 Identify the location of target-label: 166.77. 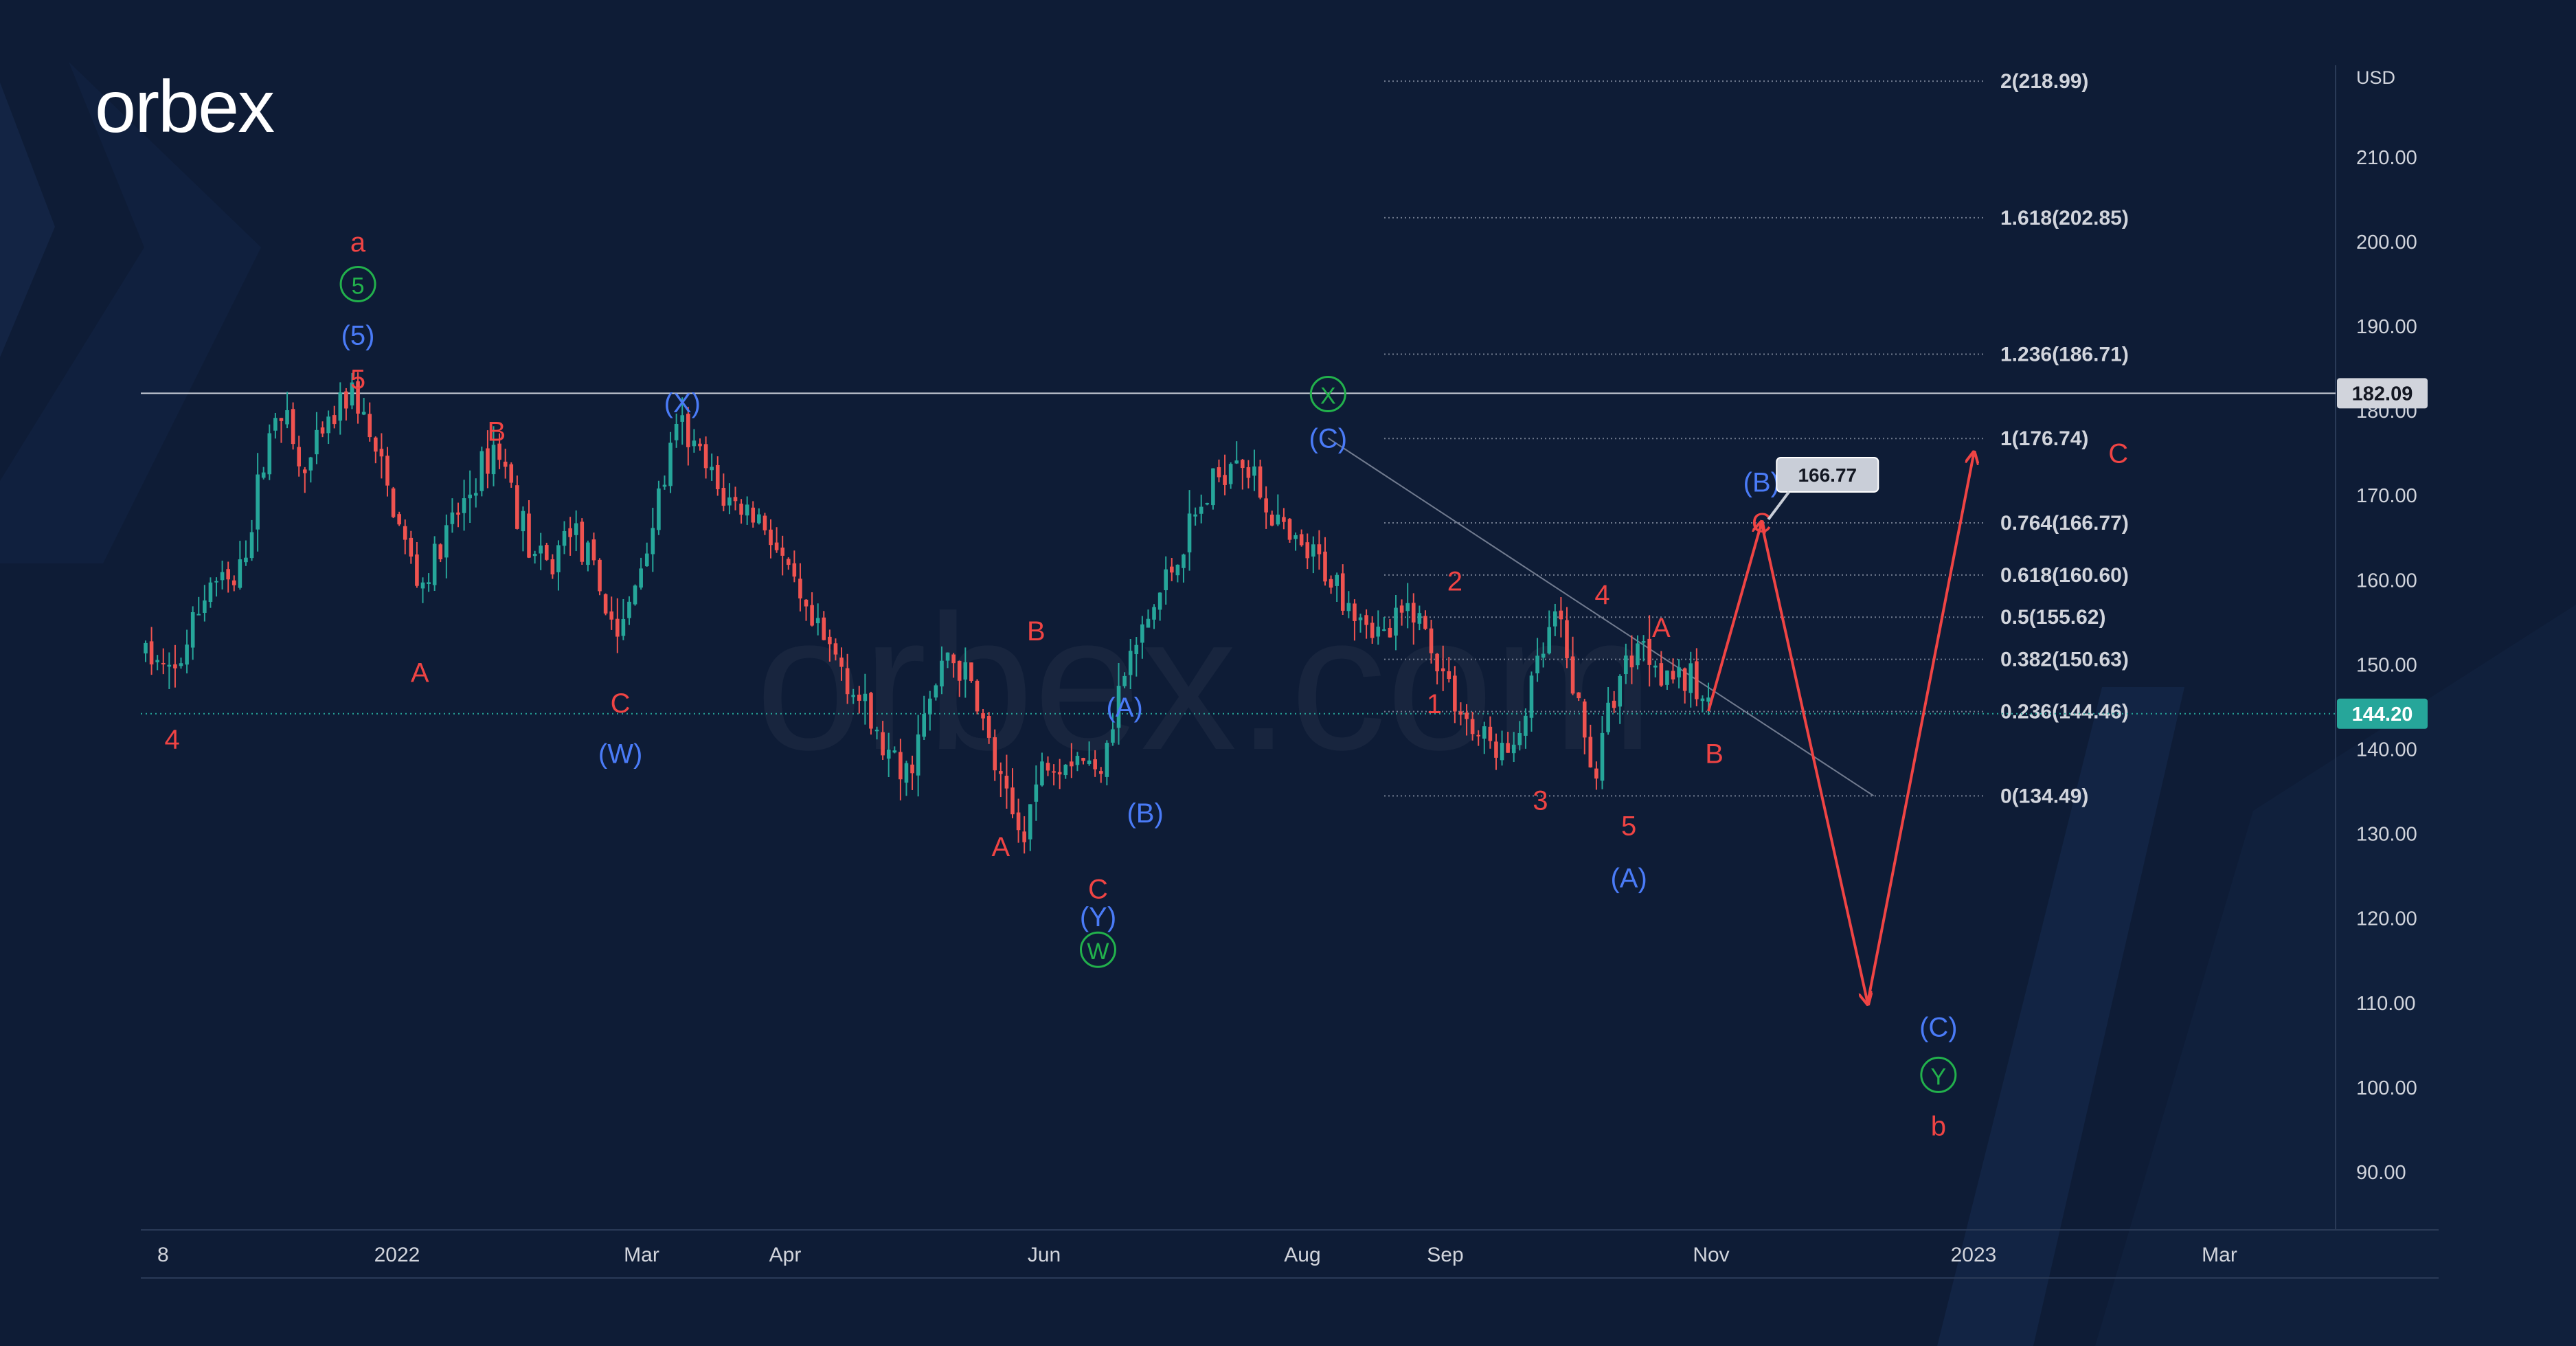
(1827, 475).